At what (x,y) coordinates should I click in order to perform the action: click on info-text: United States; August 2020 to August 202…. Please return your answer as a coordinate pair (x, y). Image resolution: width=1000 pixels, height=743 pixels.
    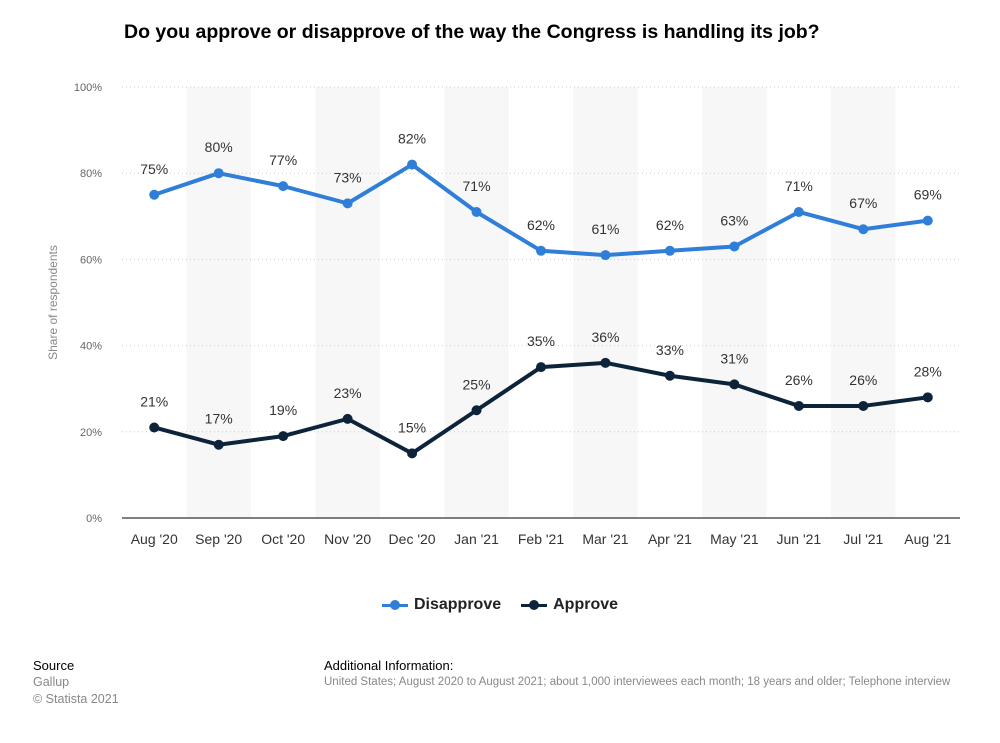
    Looking at the image, I should click on (637, 682).